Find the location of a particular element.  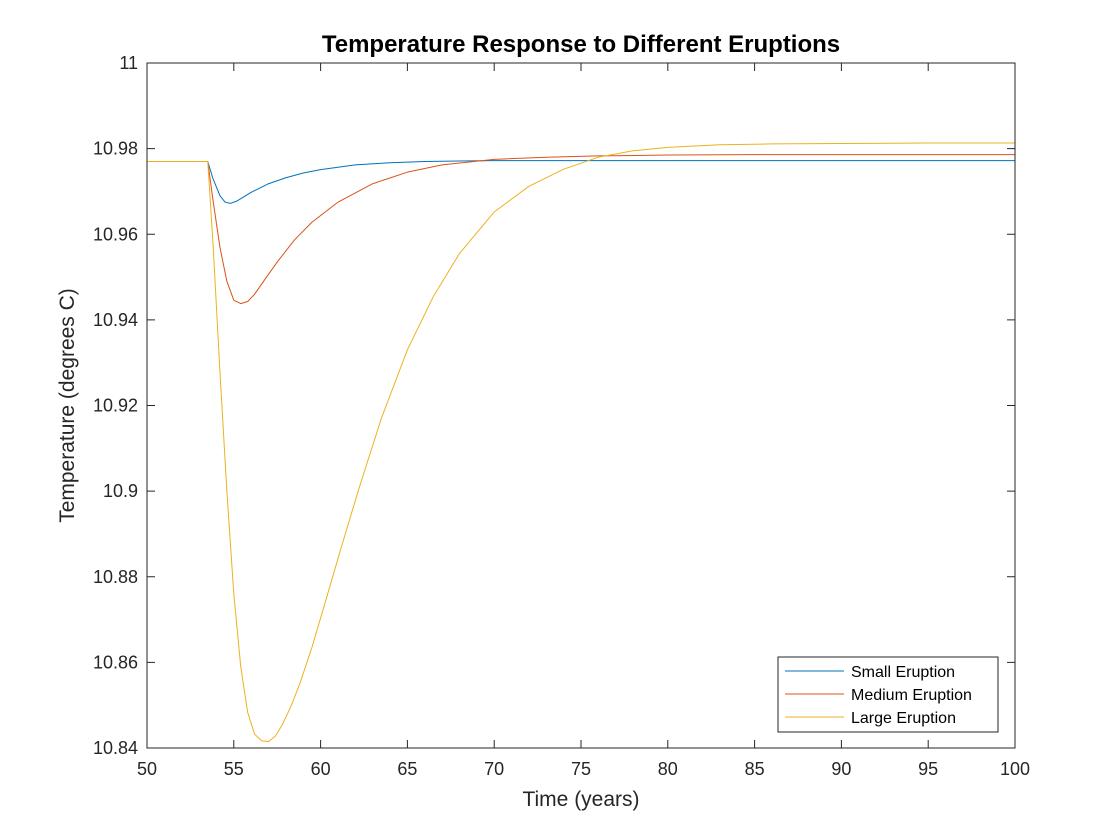

x-axis-label: Time (years) is located at coordinates (580, 799).